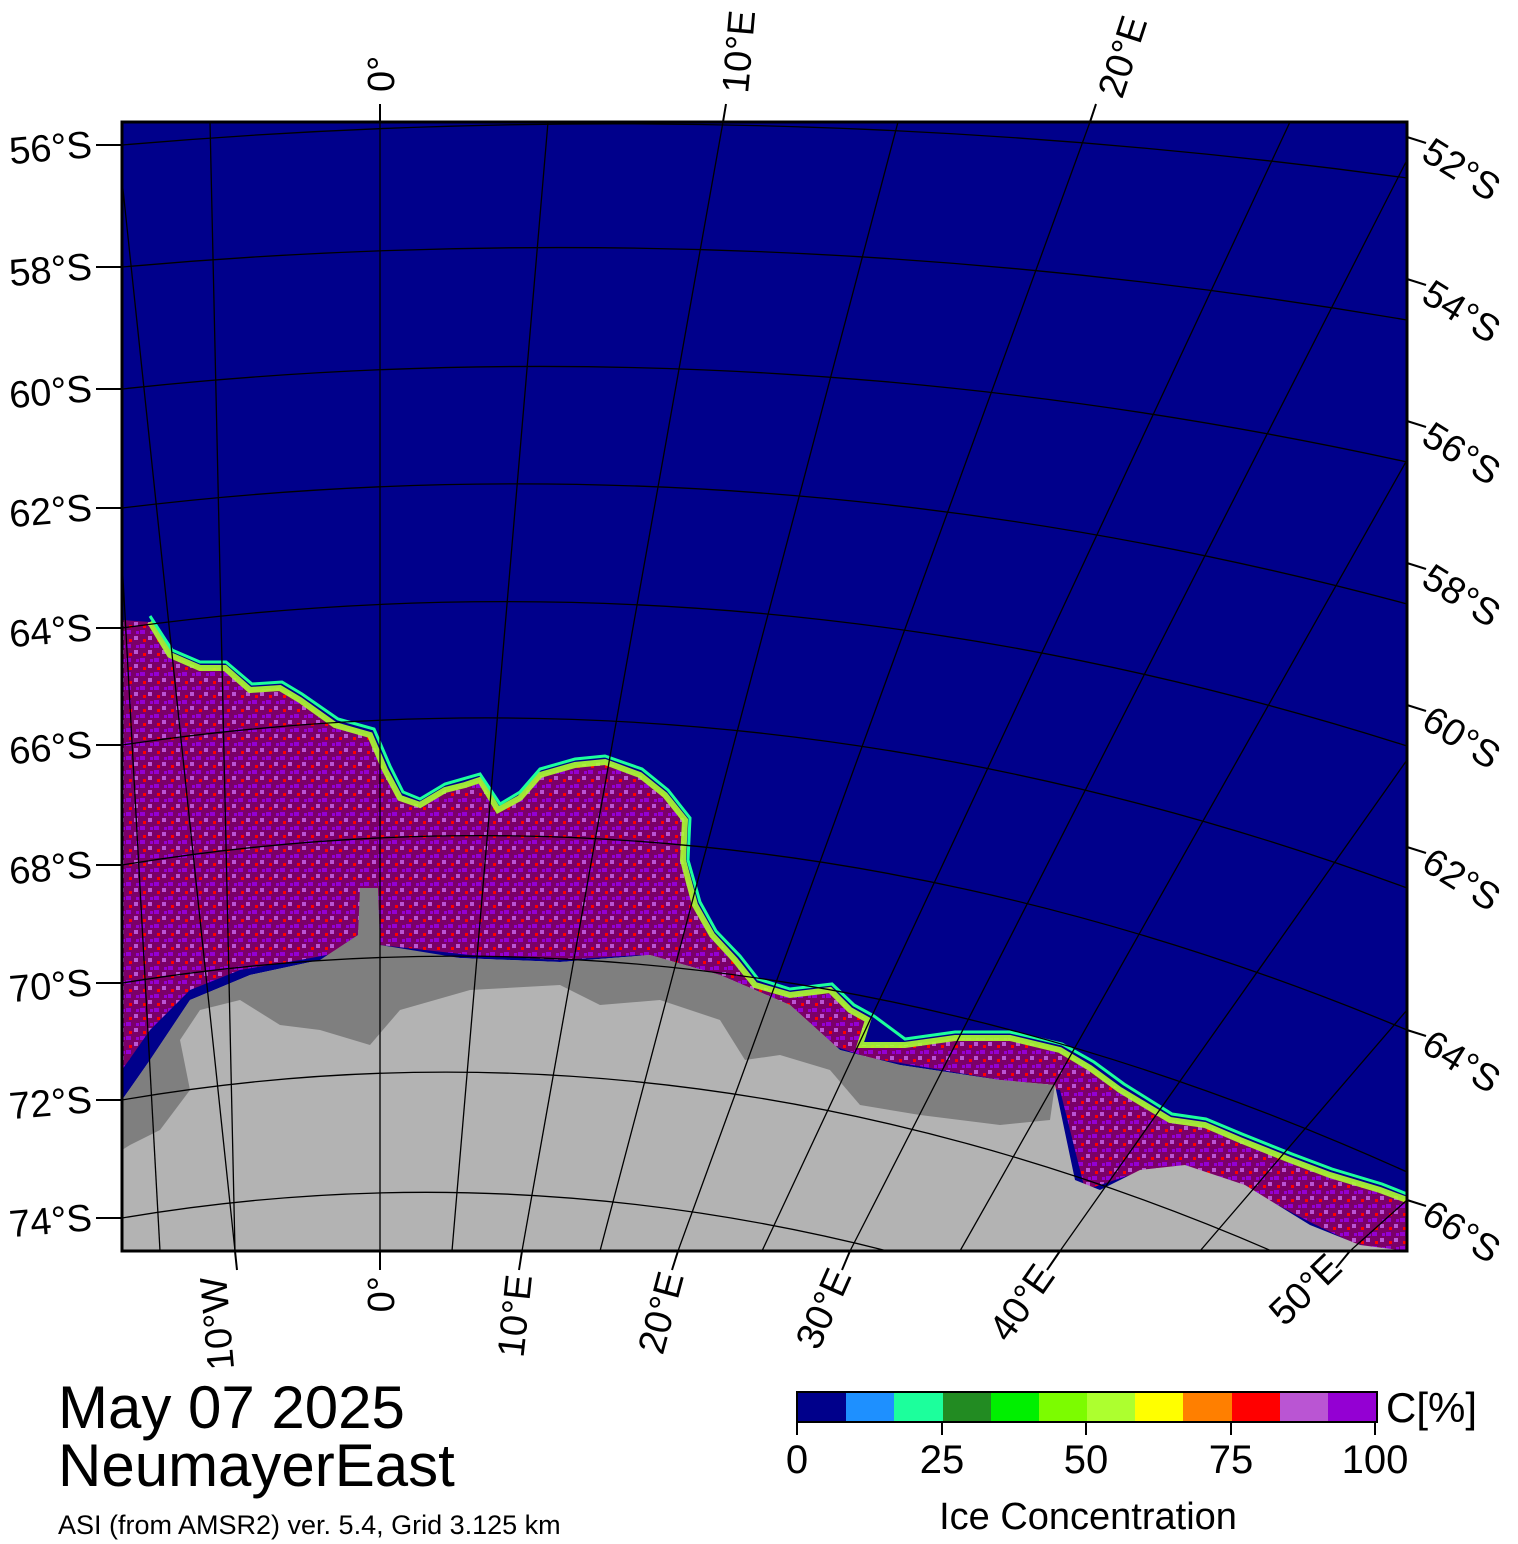 The image size is (1518, 1544). Describe the element at coordinates (1306, 1290) in the screenshot. I see `lon-label: 50°E` at that location.